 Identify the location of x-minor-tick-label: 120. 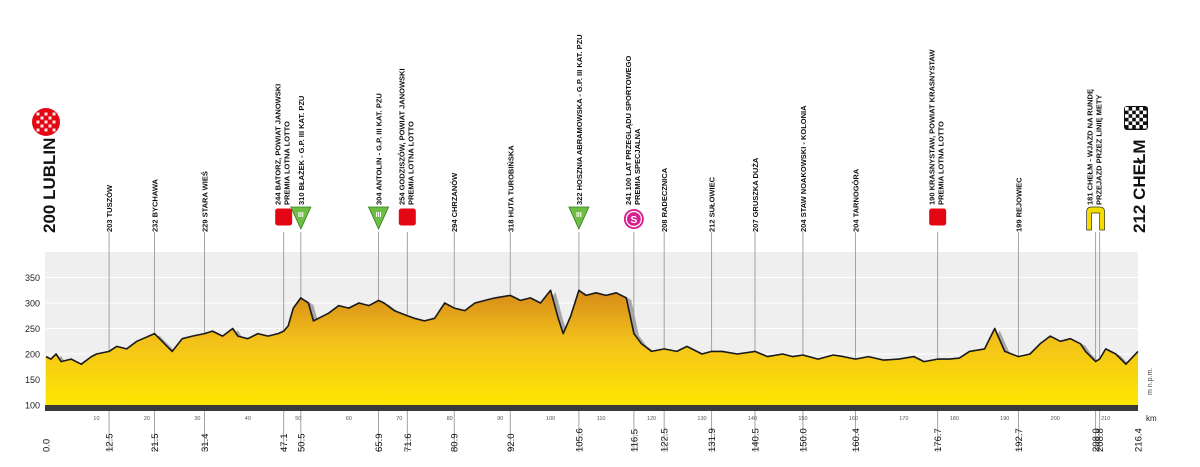
(651, 419).